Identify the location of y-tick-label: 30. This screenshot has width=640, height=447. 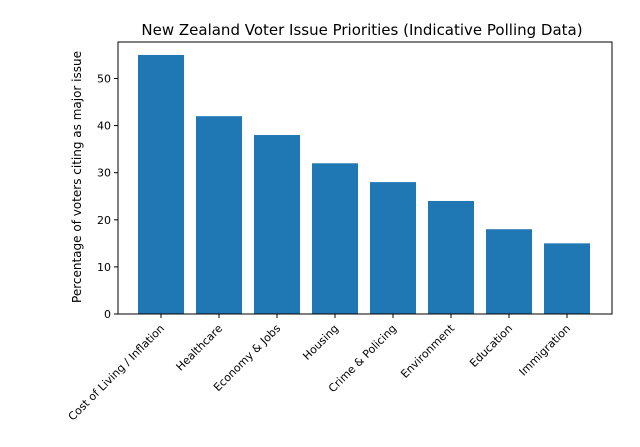
(104, 173).